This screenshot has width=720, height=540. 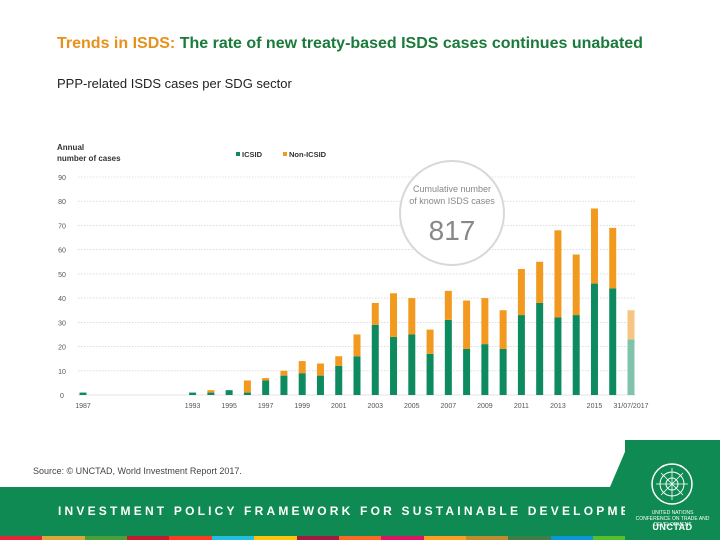 What do you see at coordinates (394, 315) in the screenshot?
I see `bar-non-icsid-2004` at bounding box center [394, 315].